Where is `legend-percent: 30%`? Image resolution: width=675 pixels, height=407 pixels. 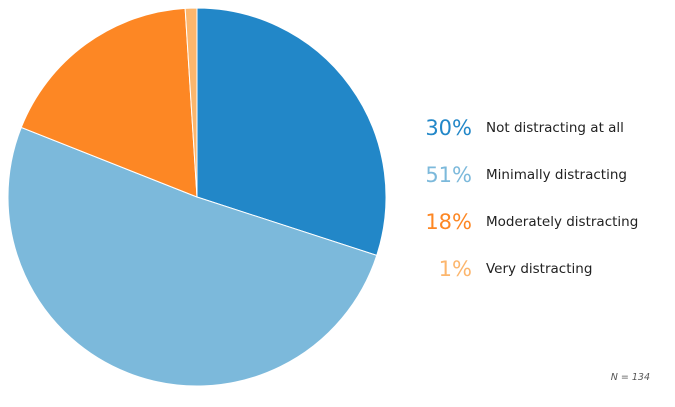 legend-percent: 30% is located at coordinates (448, 127).